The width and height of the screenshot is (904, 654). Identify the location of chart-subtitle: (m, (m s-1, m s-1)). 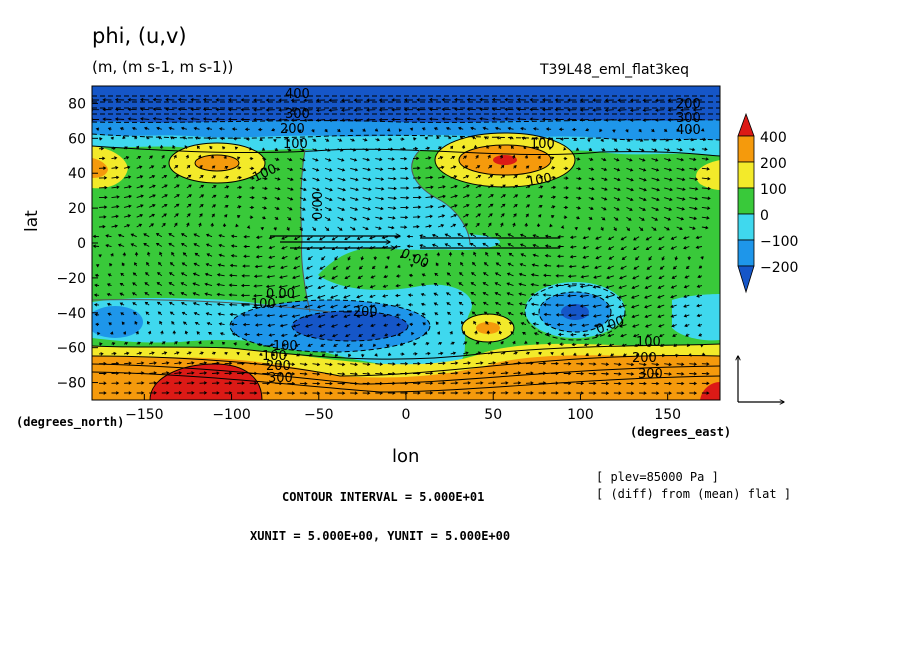
(163, 67).